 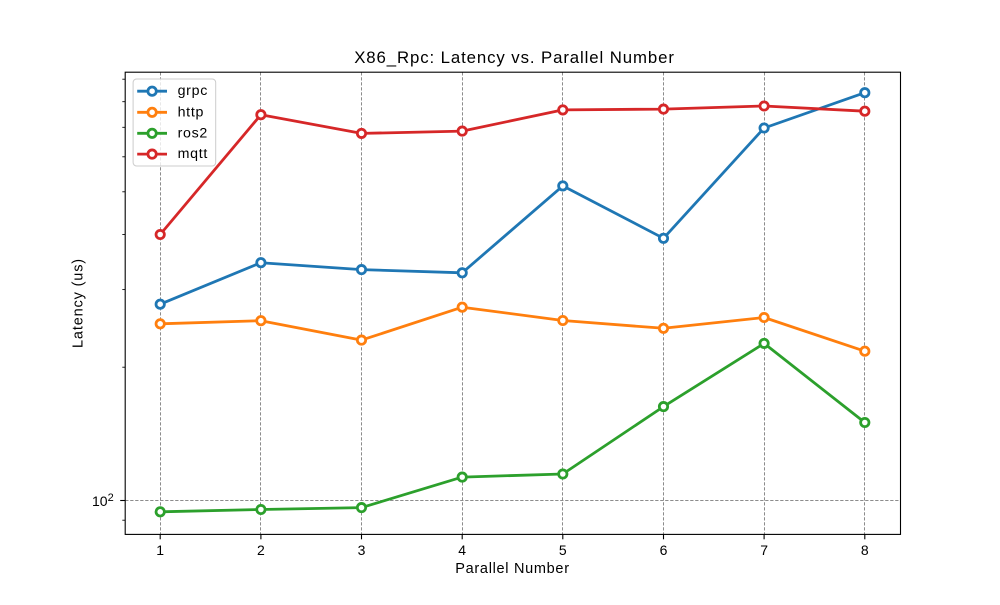 I want to click on svg-text: 7, so click(x=764, y=550).